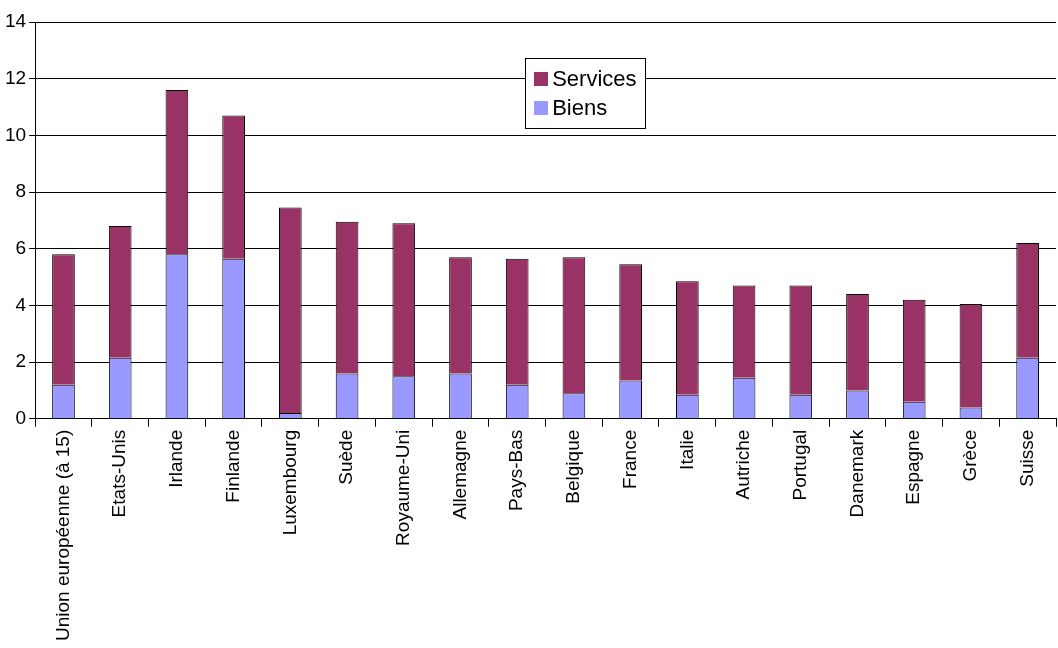 The height and width of the screenshot is (648, 1058). I want to click on x-tick-label: Grèce, so click(970, 455).